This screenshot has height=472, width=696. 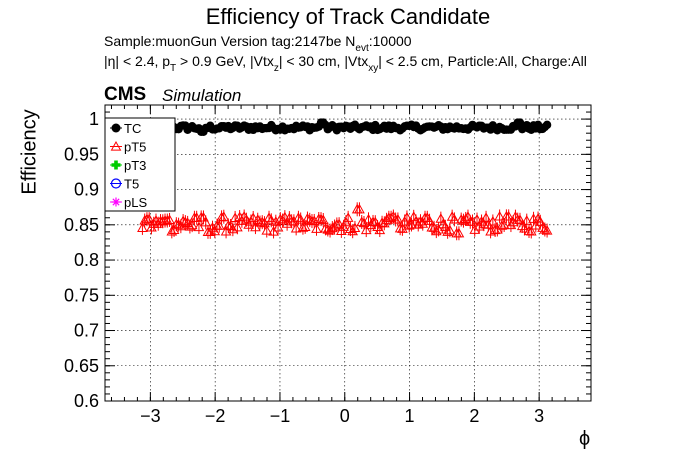 What do you see at coordinates (539, 416) in the screenshot?
I see `x-tick-label: 3` at bounding box center [539, 416].